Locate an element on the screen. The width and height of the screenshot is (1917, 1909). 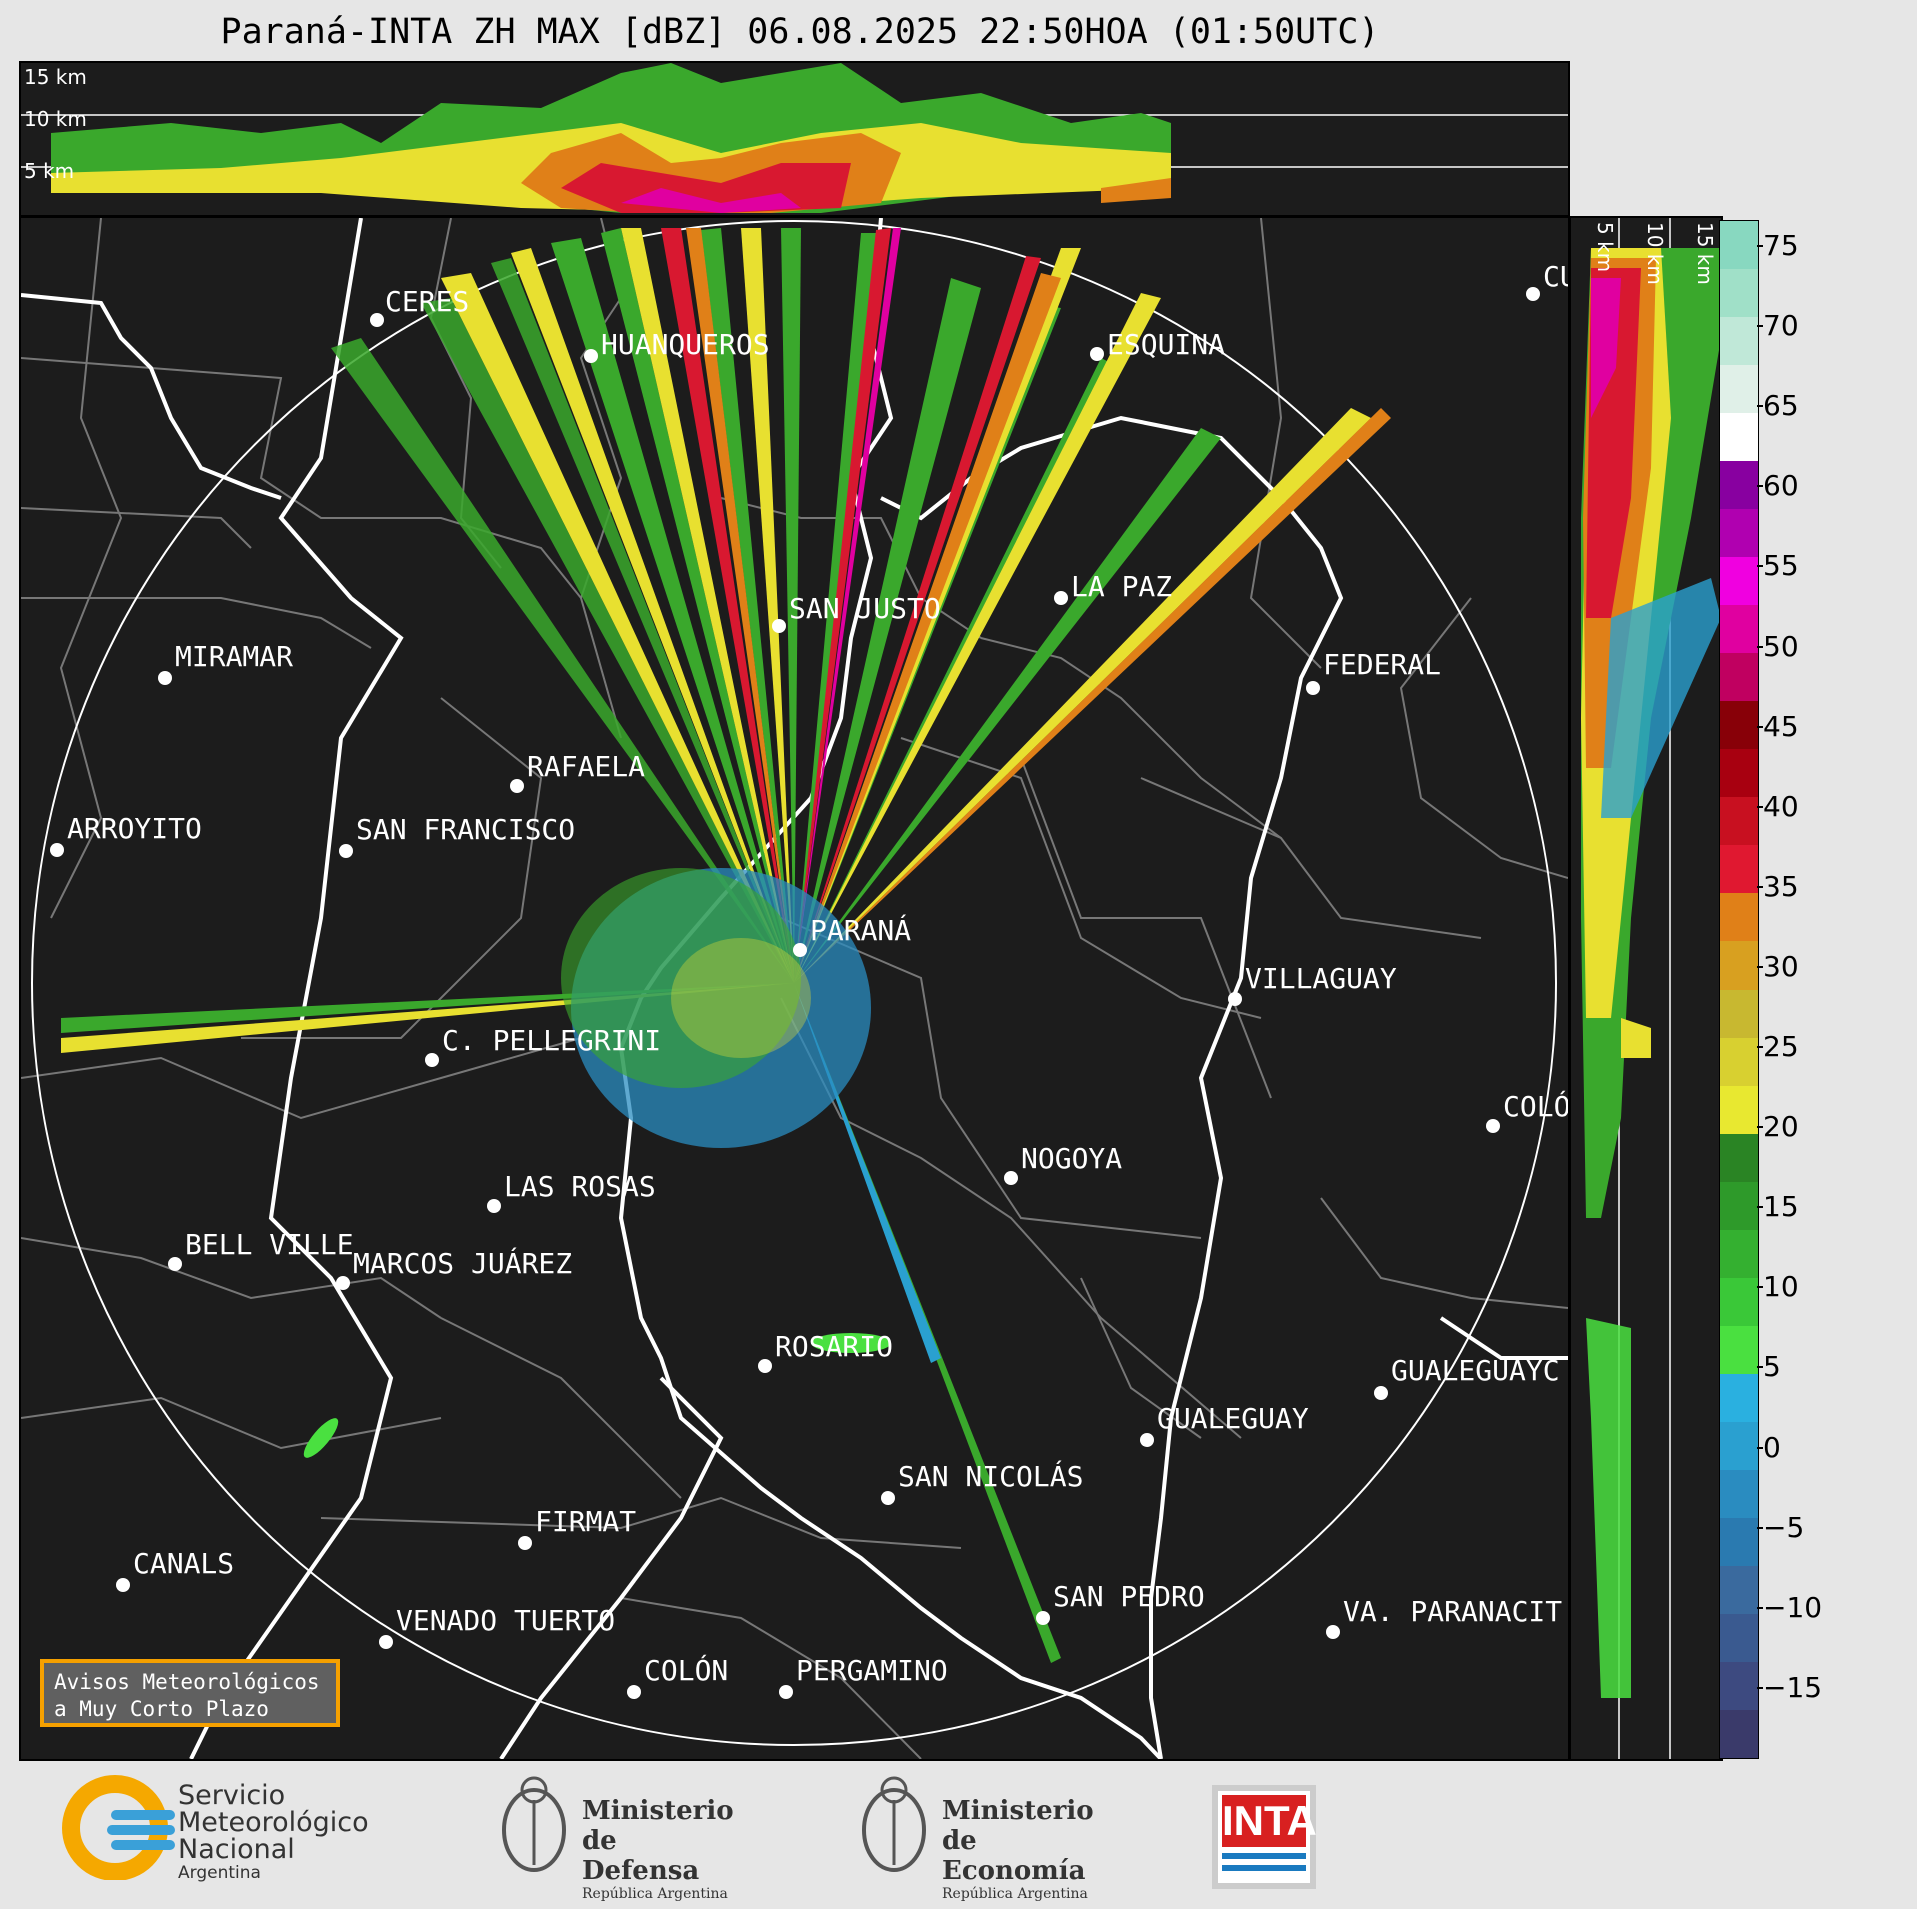
side-height-label-15km: 15 km is located at coordinates (1705, 253).